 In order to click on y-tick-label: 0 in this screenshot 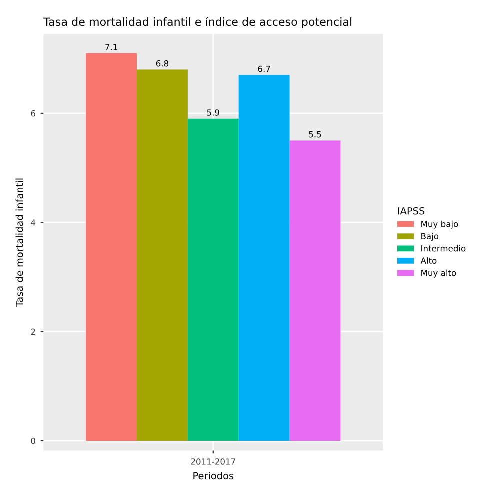, I will do `click(33, 441)`.